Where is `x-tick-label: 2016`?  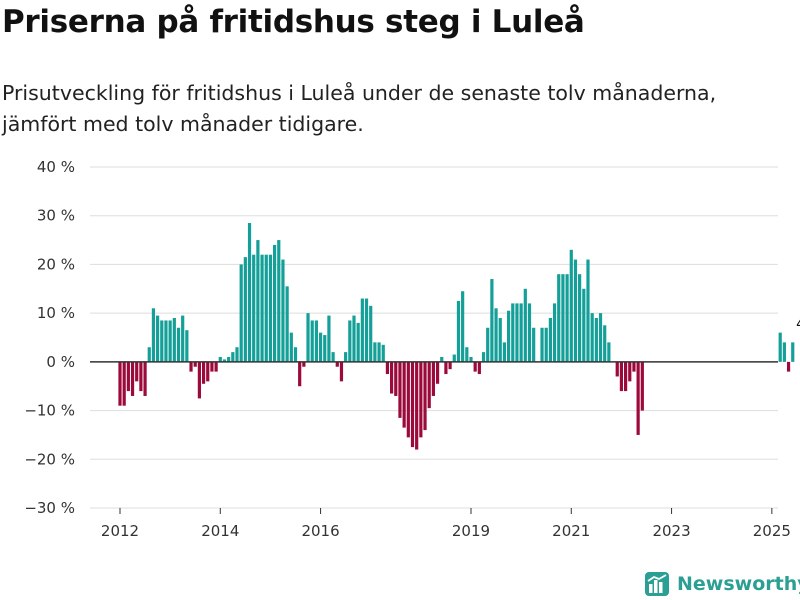 x-tick-label: 2016 is located at coordinates (320, 531).